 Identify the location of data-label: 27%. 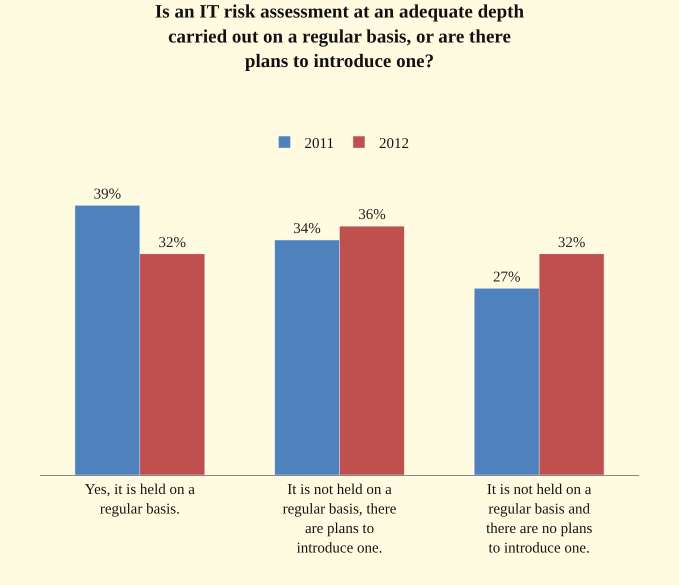
(506, 277).